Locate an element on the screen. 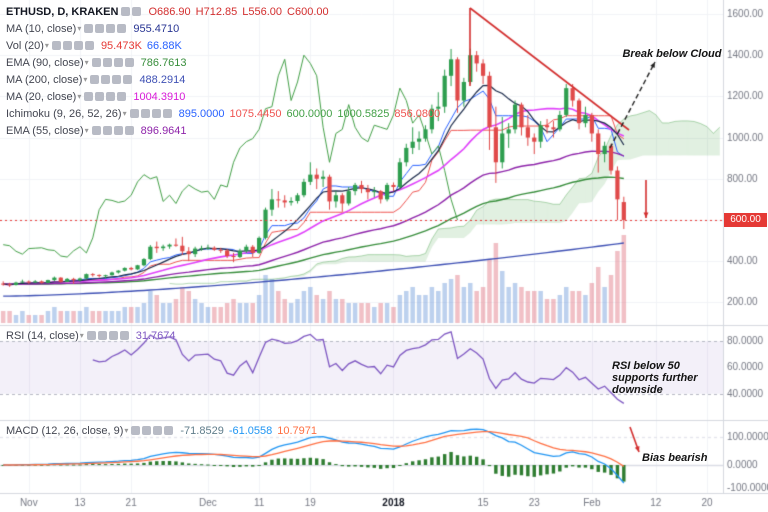  chart-style-icon is located at coordinates (126, 11).